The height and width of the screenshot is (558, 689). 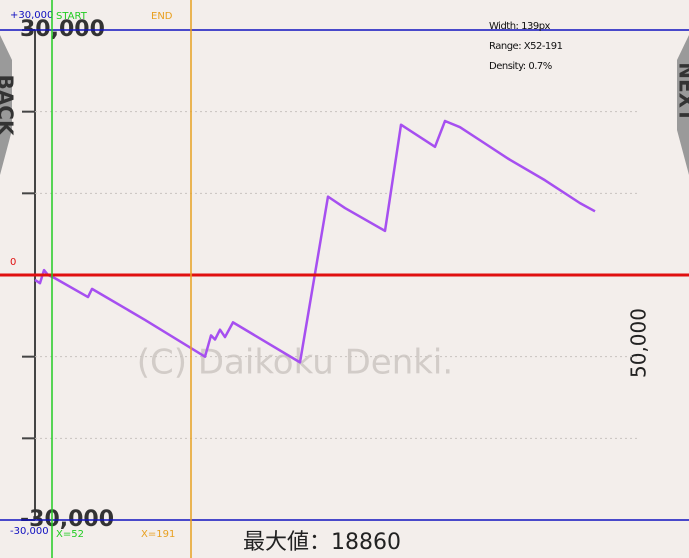 What do you see at coordinates (9, 106) in the screenshot?
I see `back-label: BACK` at bounding box center [9, 106].